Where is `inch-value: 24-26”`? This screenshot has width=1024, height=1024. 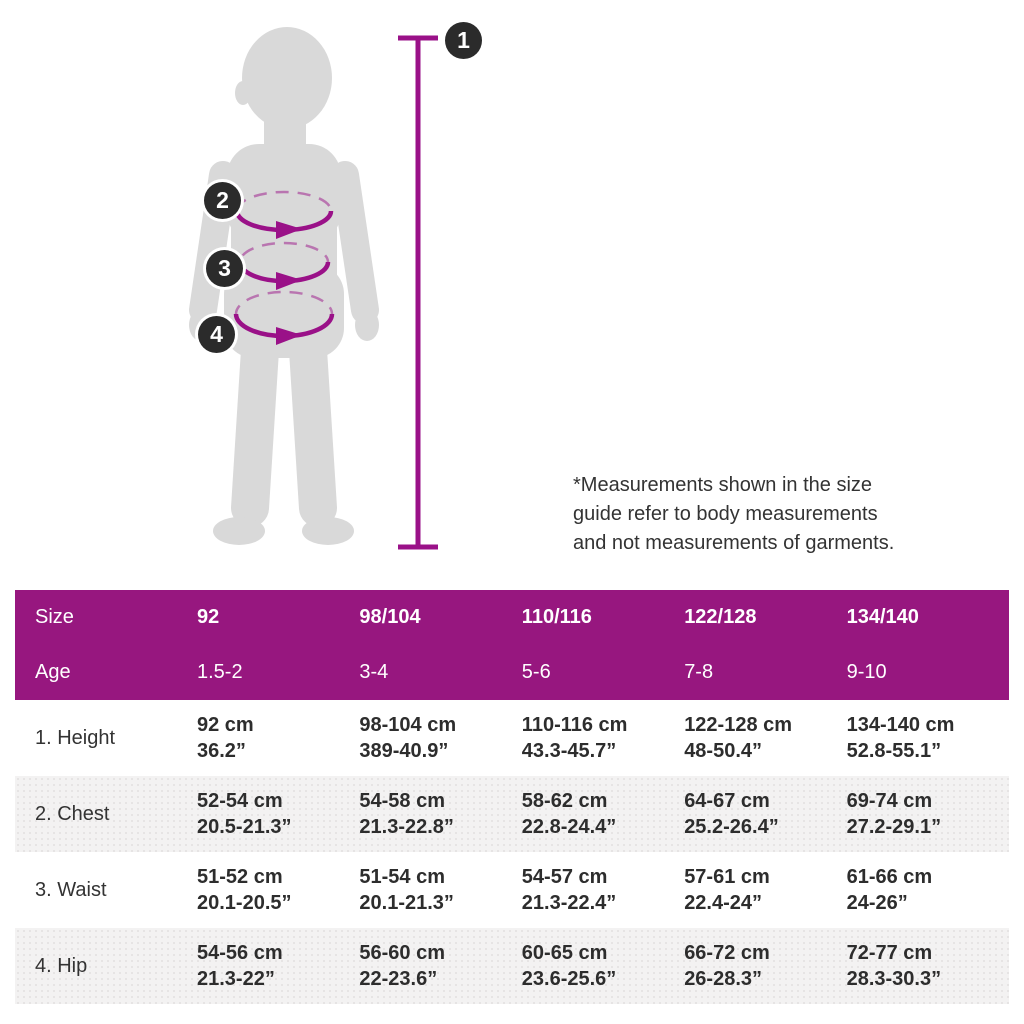
inch-value: 24-26” is located at coordinates (877, 903).